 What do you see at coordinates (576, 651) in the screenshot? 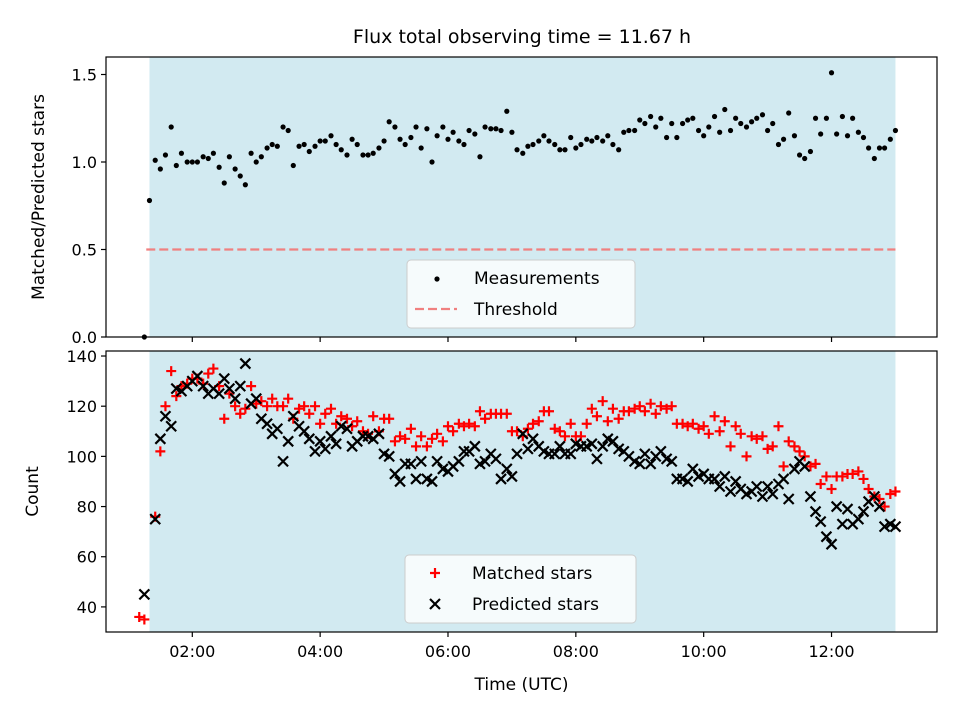
I see `x-tick-label: 08:00` at bounding box center [576, 651].